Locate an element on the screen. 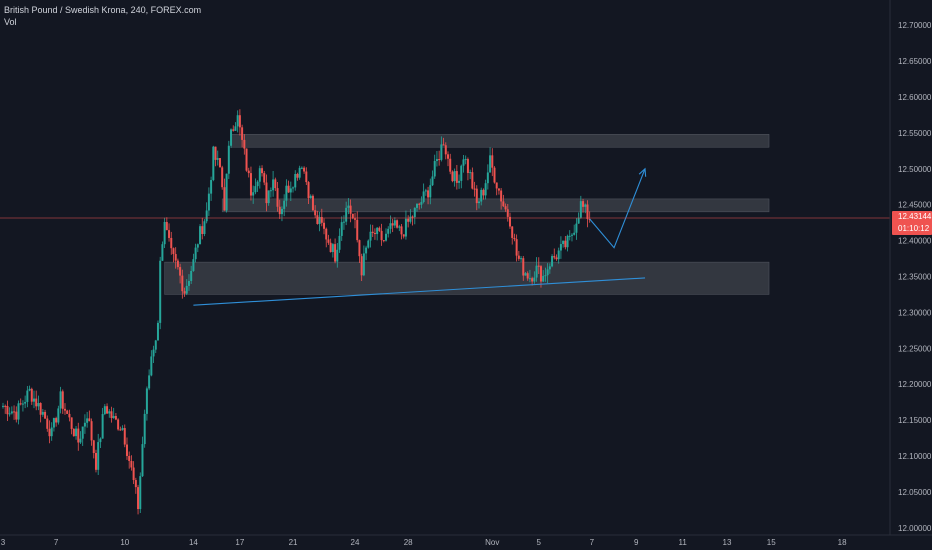 The height and width of the screenshot is (550, 932). price-tick-label: 12.45000 is located at coordinates (915, 205).